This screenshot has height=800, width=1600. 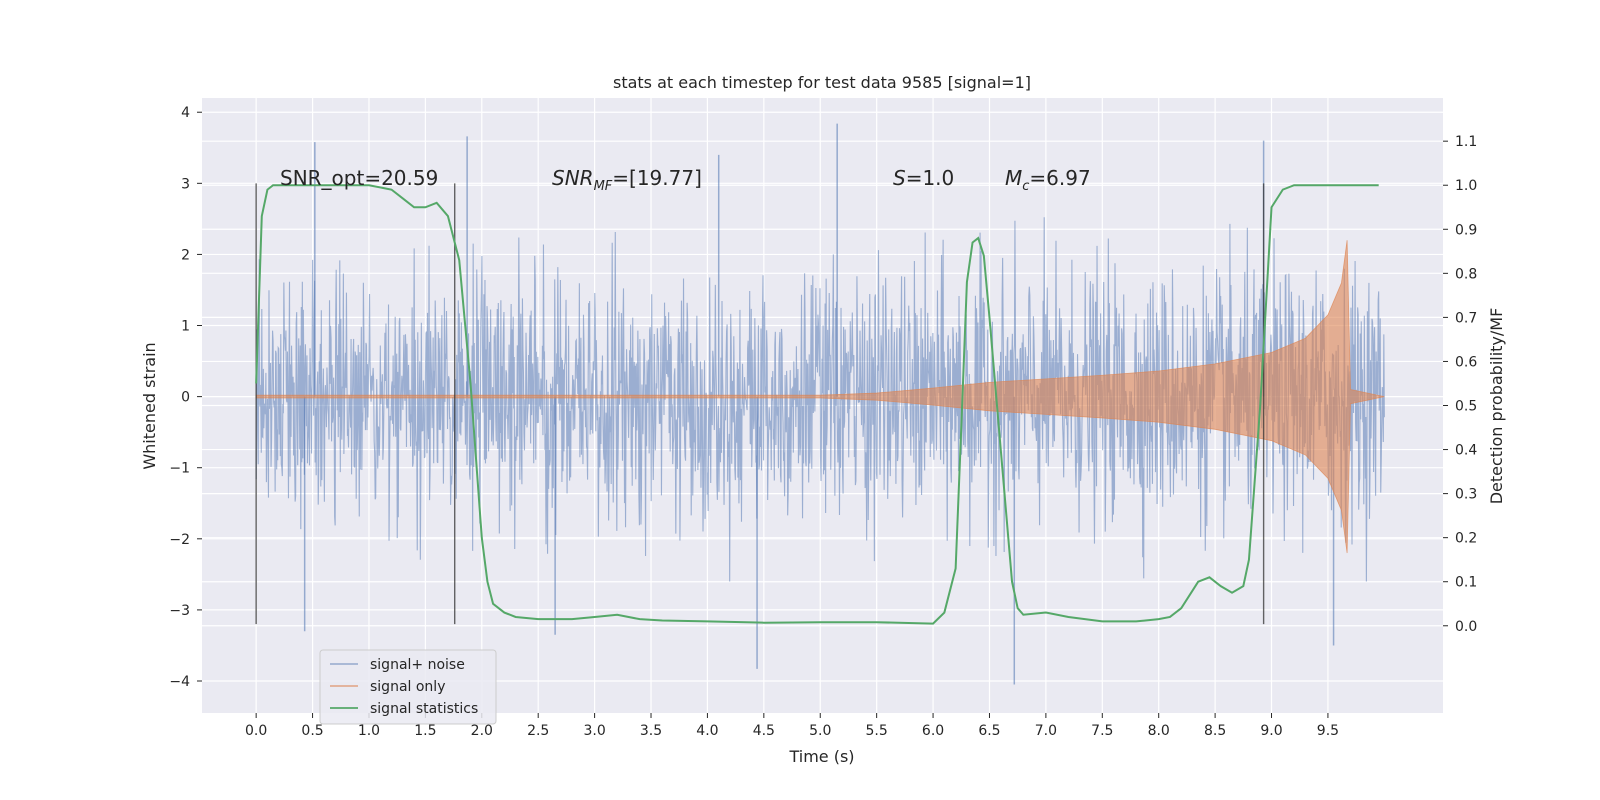 I want to click on x-tick-label-7: 3.5, so click(x=651, y=731).